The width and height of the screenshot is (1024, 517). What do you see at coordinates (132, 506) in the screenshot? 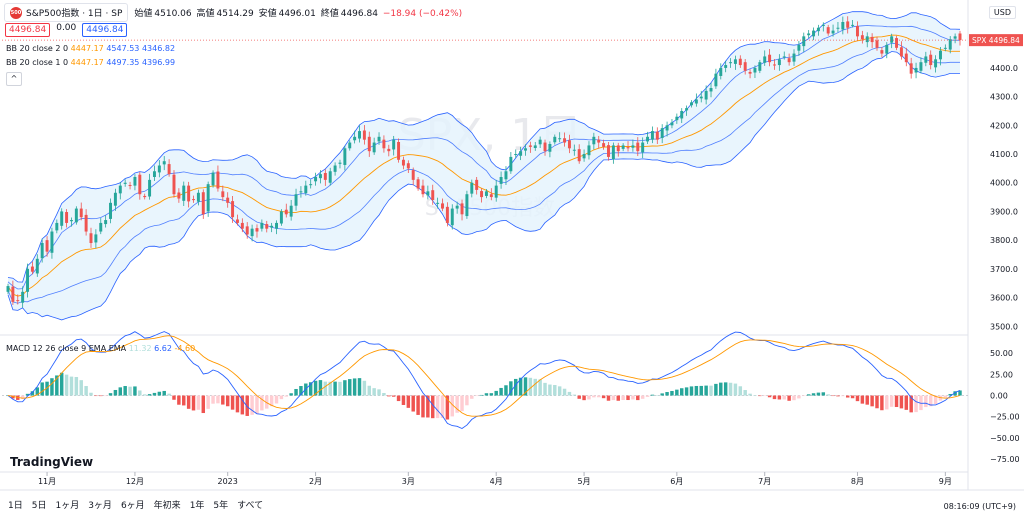
I see `tf-6m: 6ヶ月` at bounding box center [132, 506].